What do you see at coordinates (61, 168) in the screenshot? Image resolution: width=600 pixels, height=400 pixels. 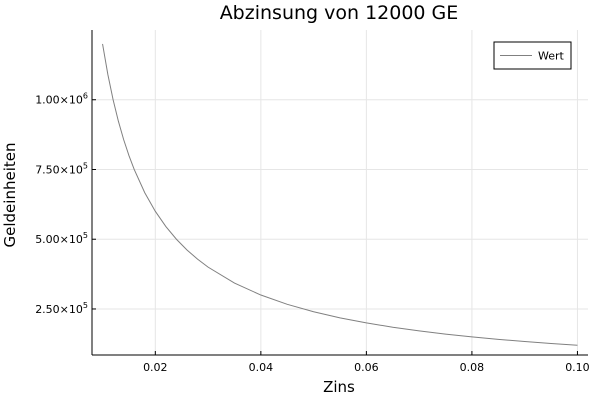 I see `y-tick-label: 7.50×10⁵` at bounding box center [61, 168].